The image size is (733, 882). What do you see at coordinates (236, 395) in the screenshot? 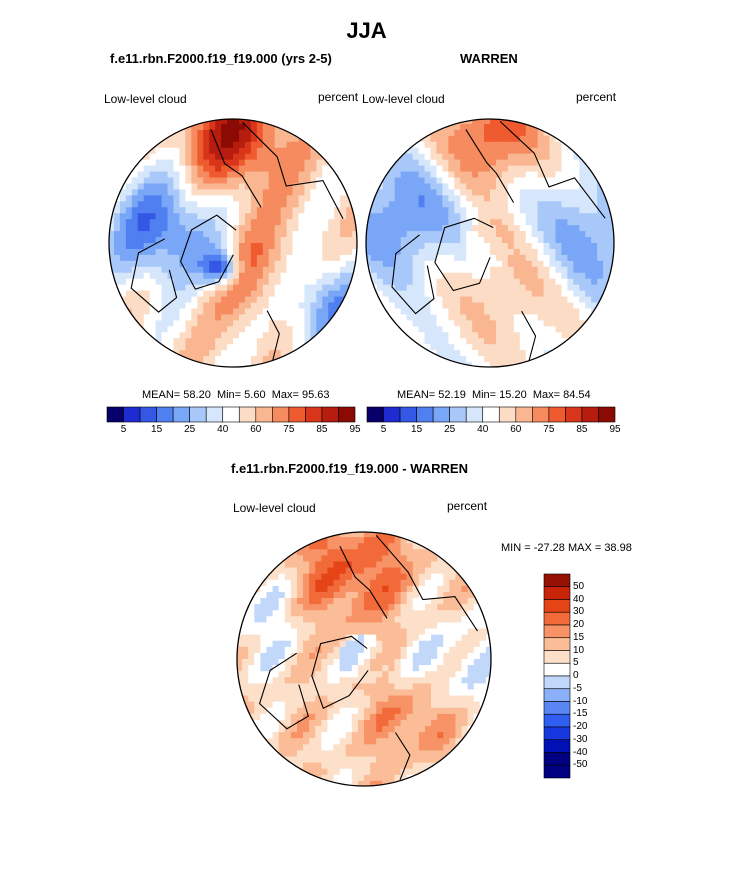
I see `panel1-stats: MEAN= 58.20 Min= 5.60 Max= 95.63` at bounding box center [236, 395].